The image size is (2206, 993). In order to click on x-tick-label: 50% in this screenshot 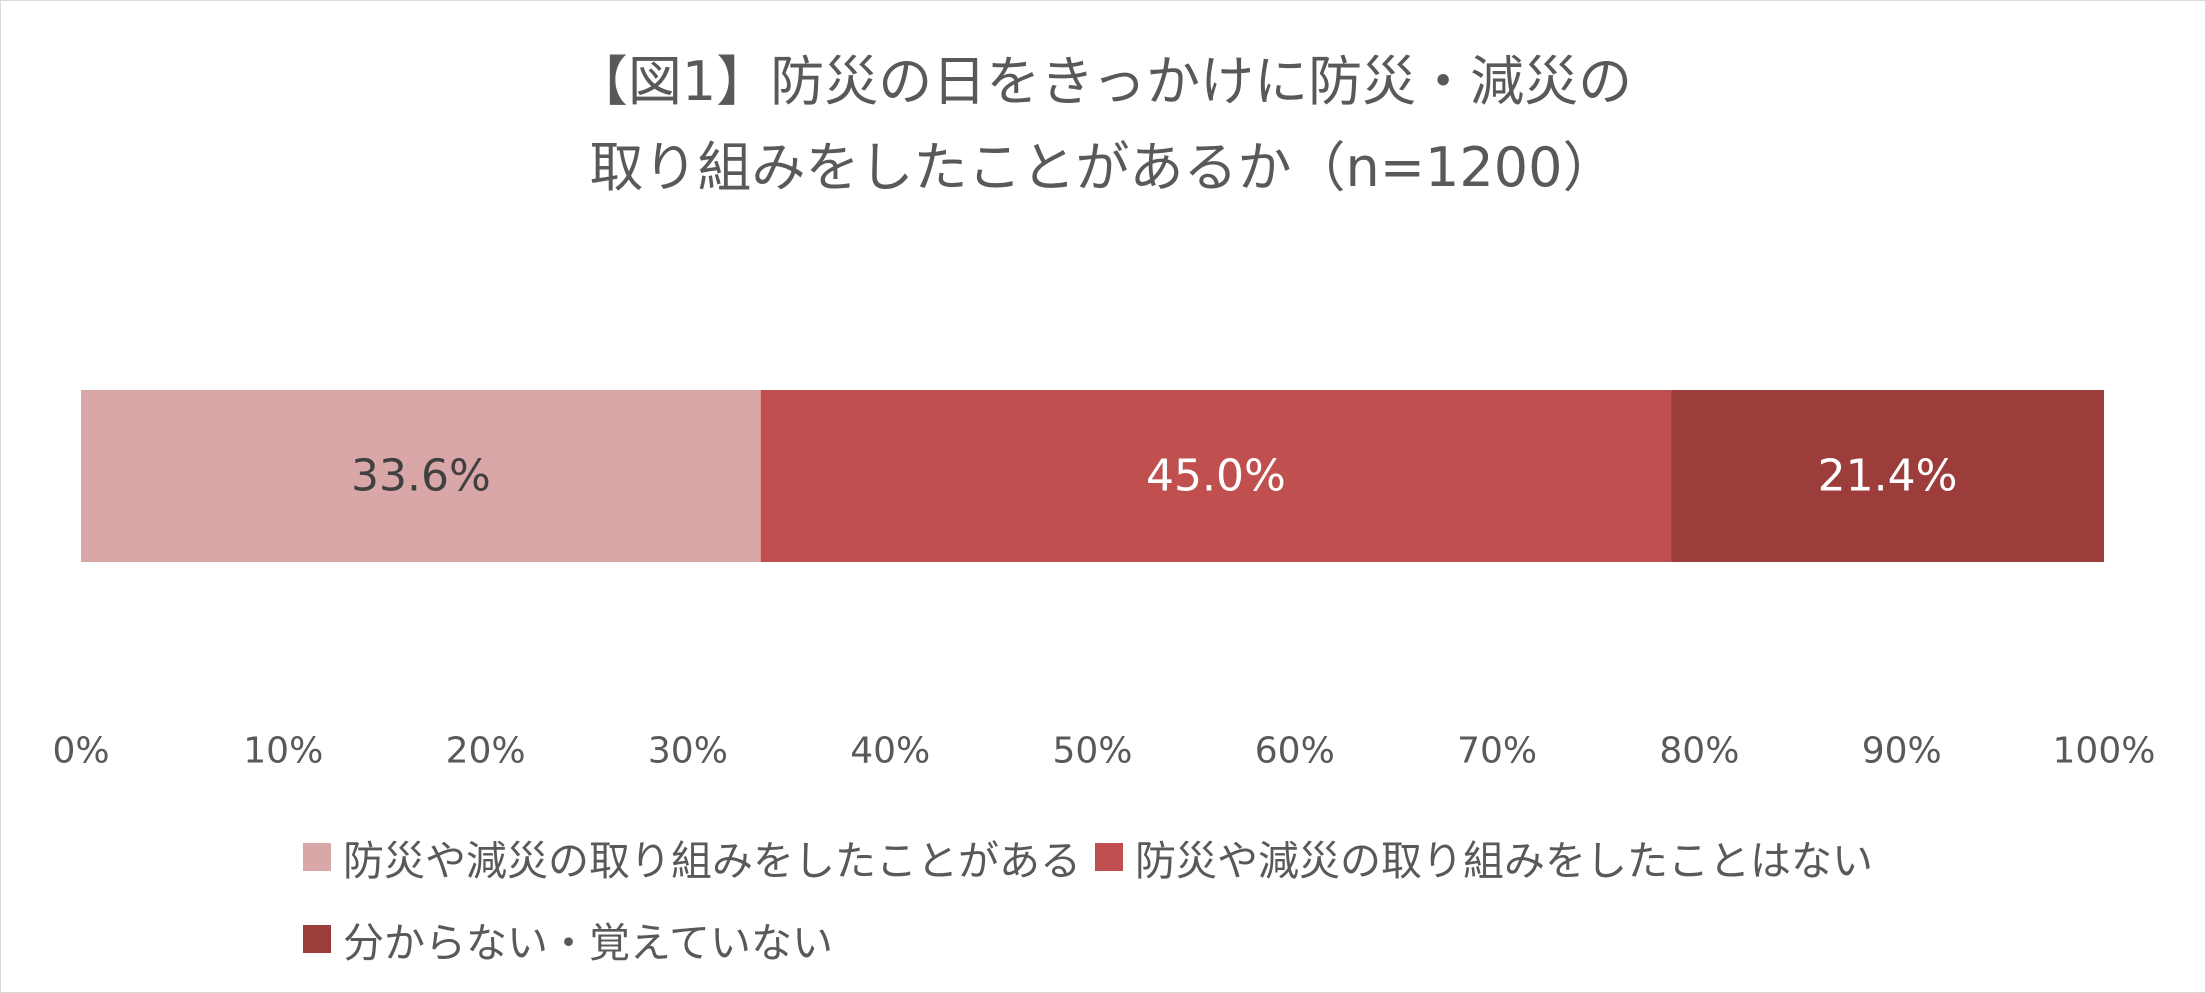, I will do `click(1092, 751)`.